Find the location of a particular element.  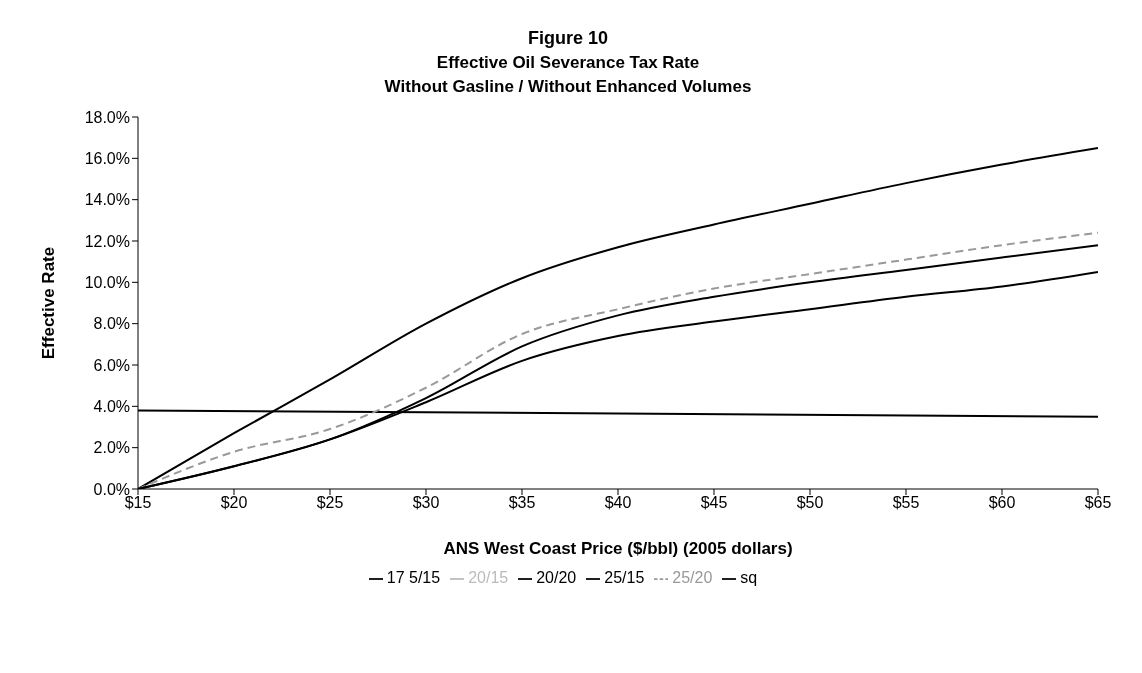

x-tick-label: $30 is located at coordinates (426, 503).